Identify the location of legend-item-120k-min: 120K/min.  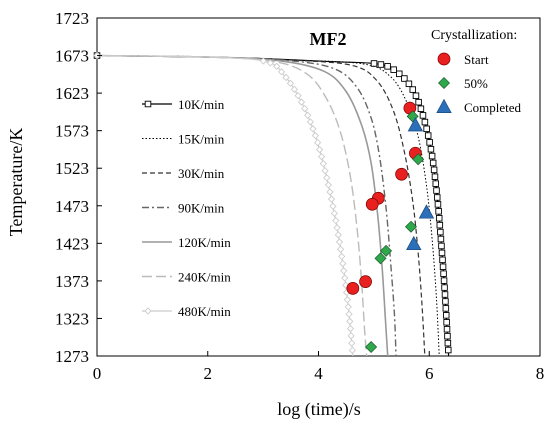
(186, 242).